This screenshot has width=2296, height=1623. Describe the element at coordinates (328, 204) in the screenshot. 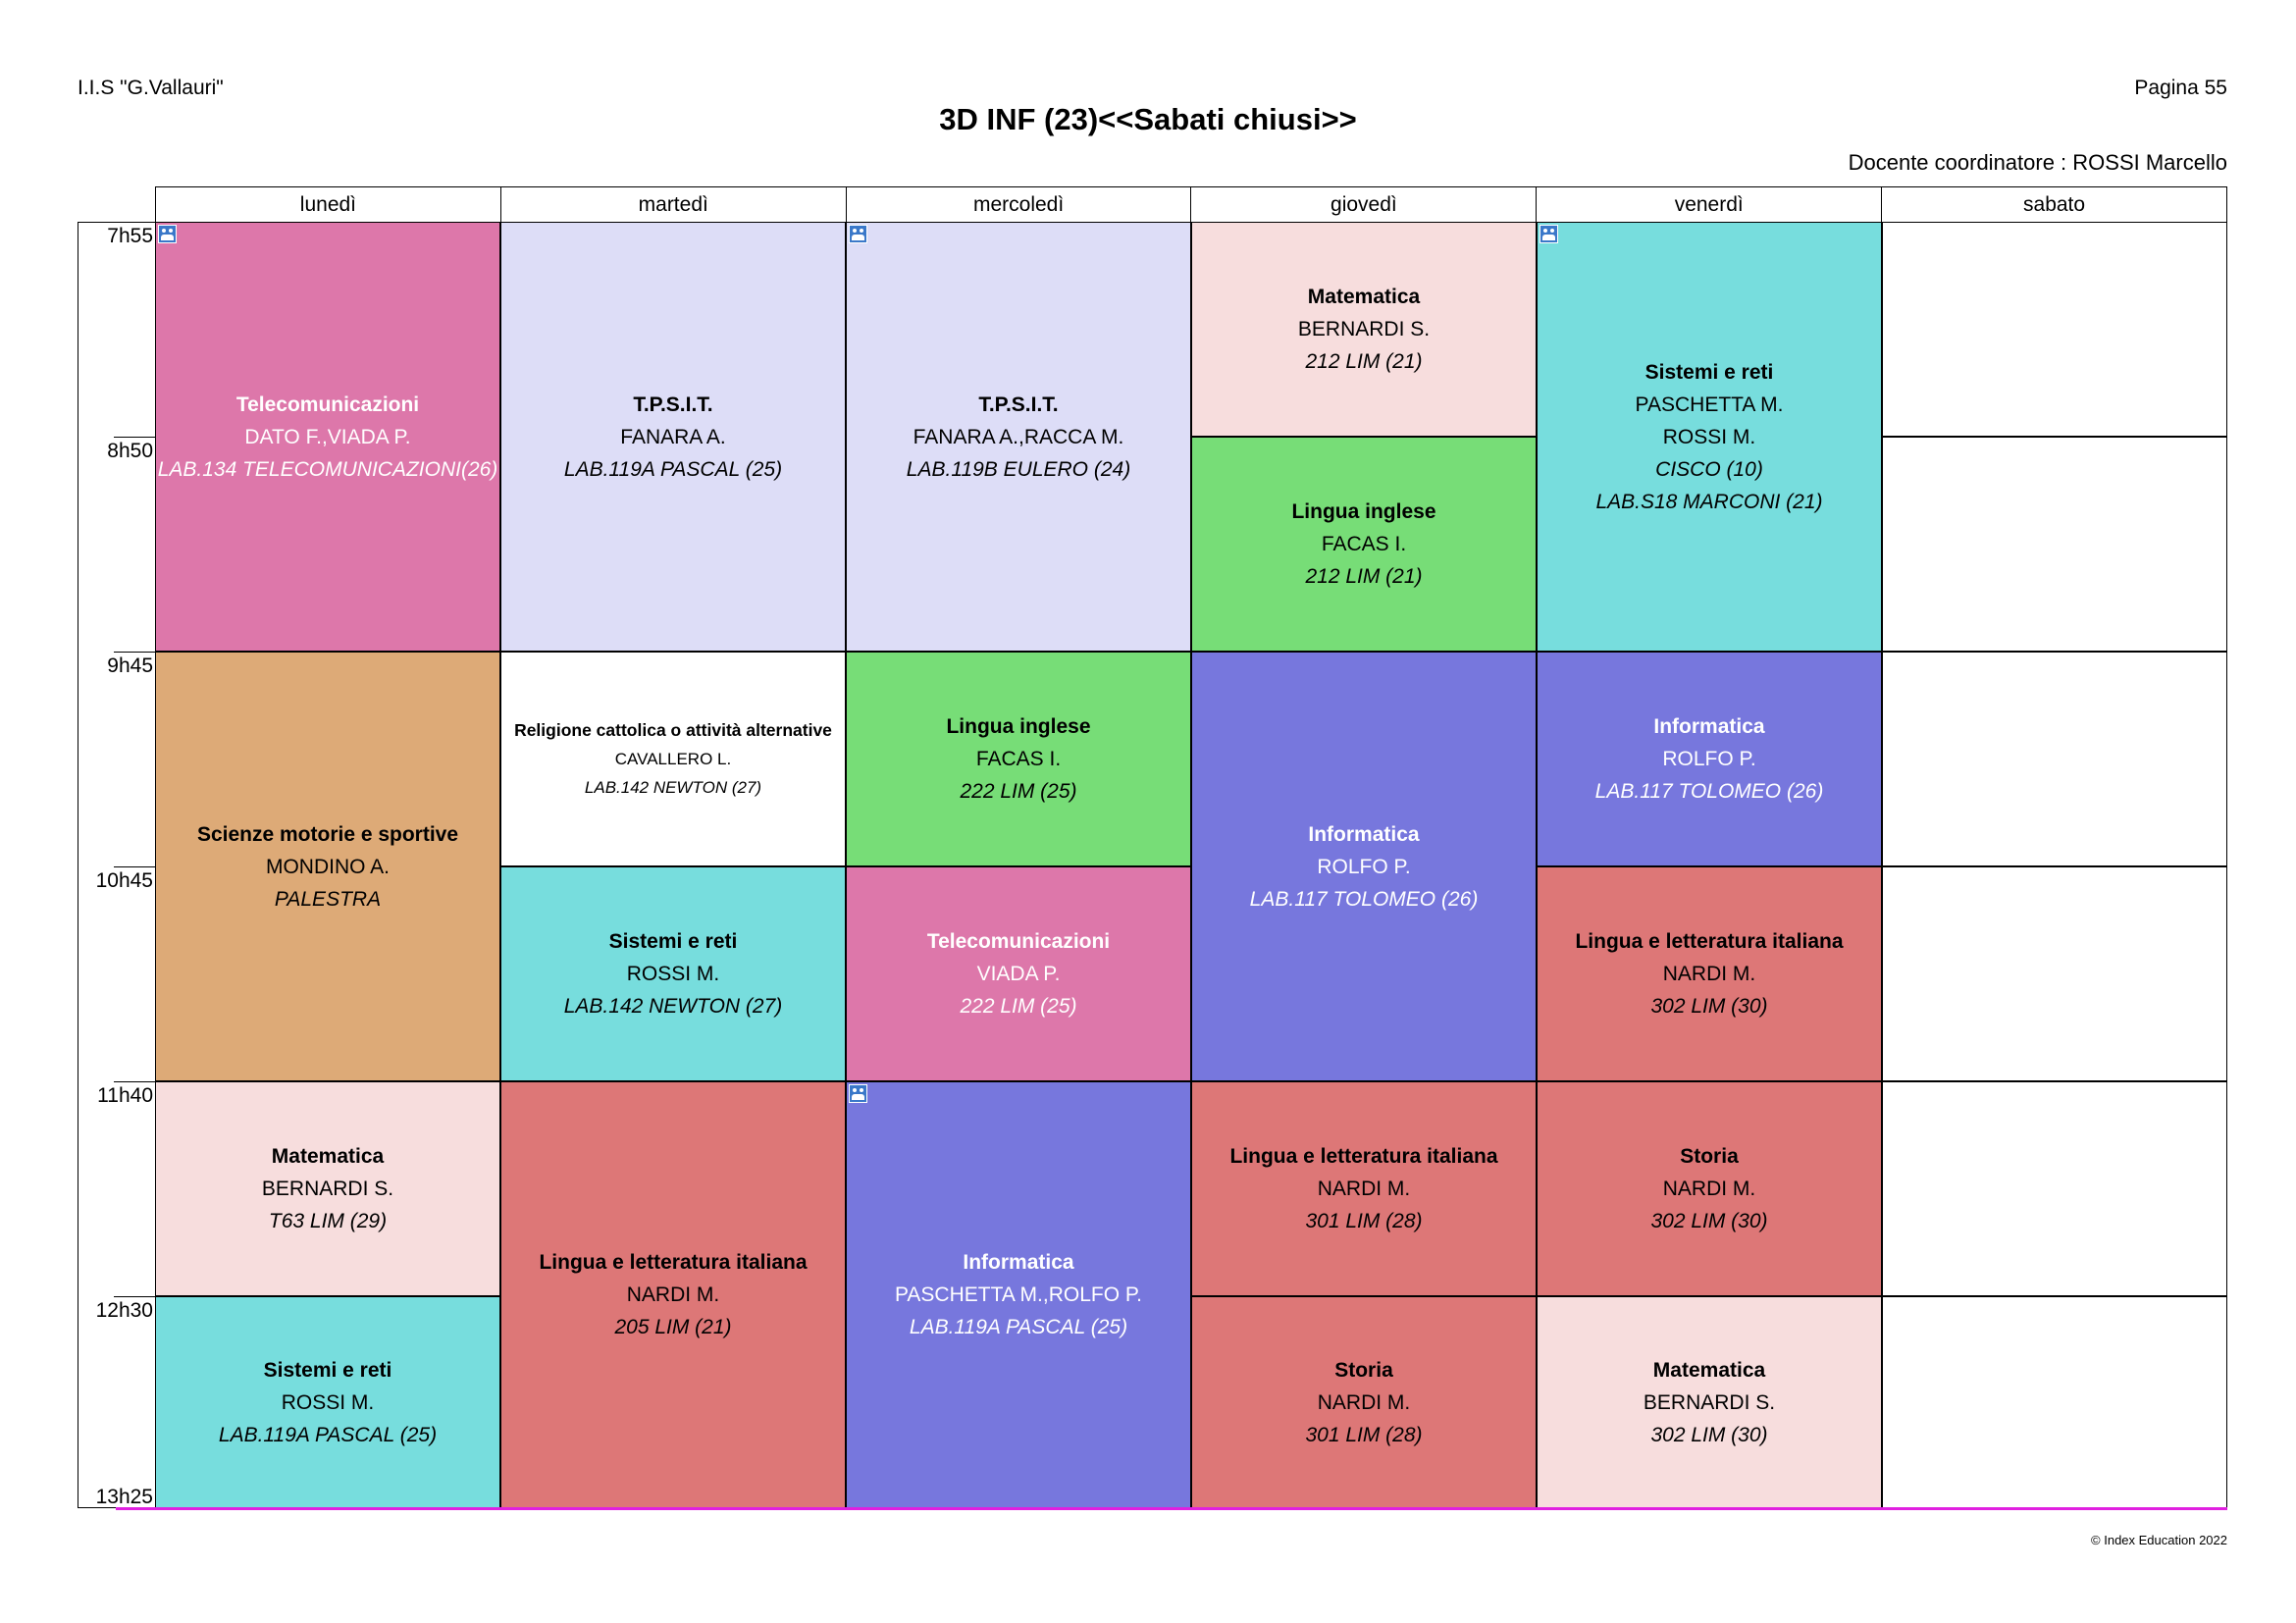

I see `day-monday: lunedì` at that location.